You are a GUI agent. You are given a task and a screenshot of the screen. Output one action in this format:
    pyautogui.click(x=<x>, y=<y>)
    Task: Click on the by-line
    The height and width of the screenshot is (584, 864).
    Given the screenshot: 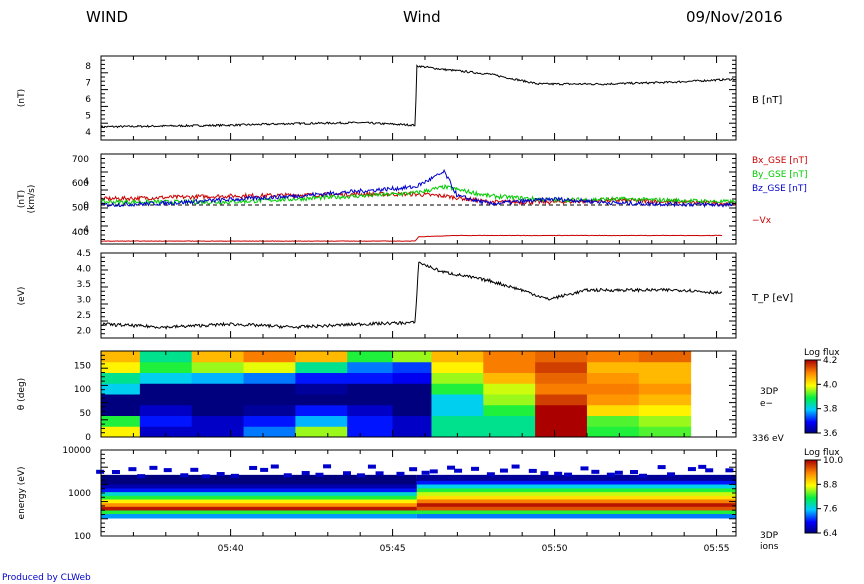 What is the action you would take?
    pyautogui.click(x=418, y=194)
    